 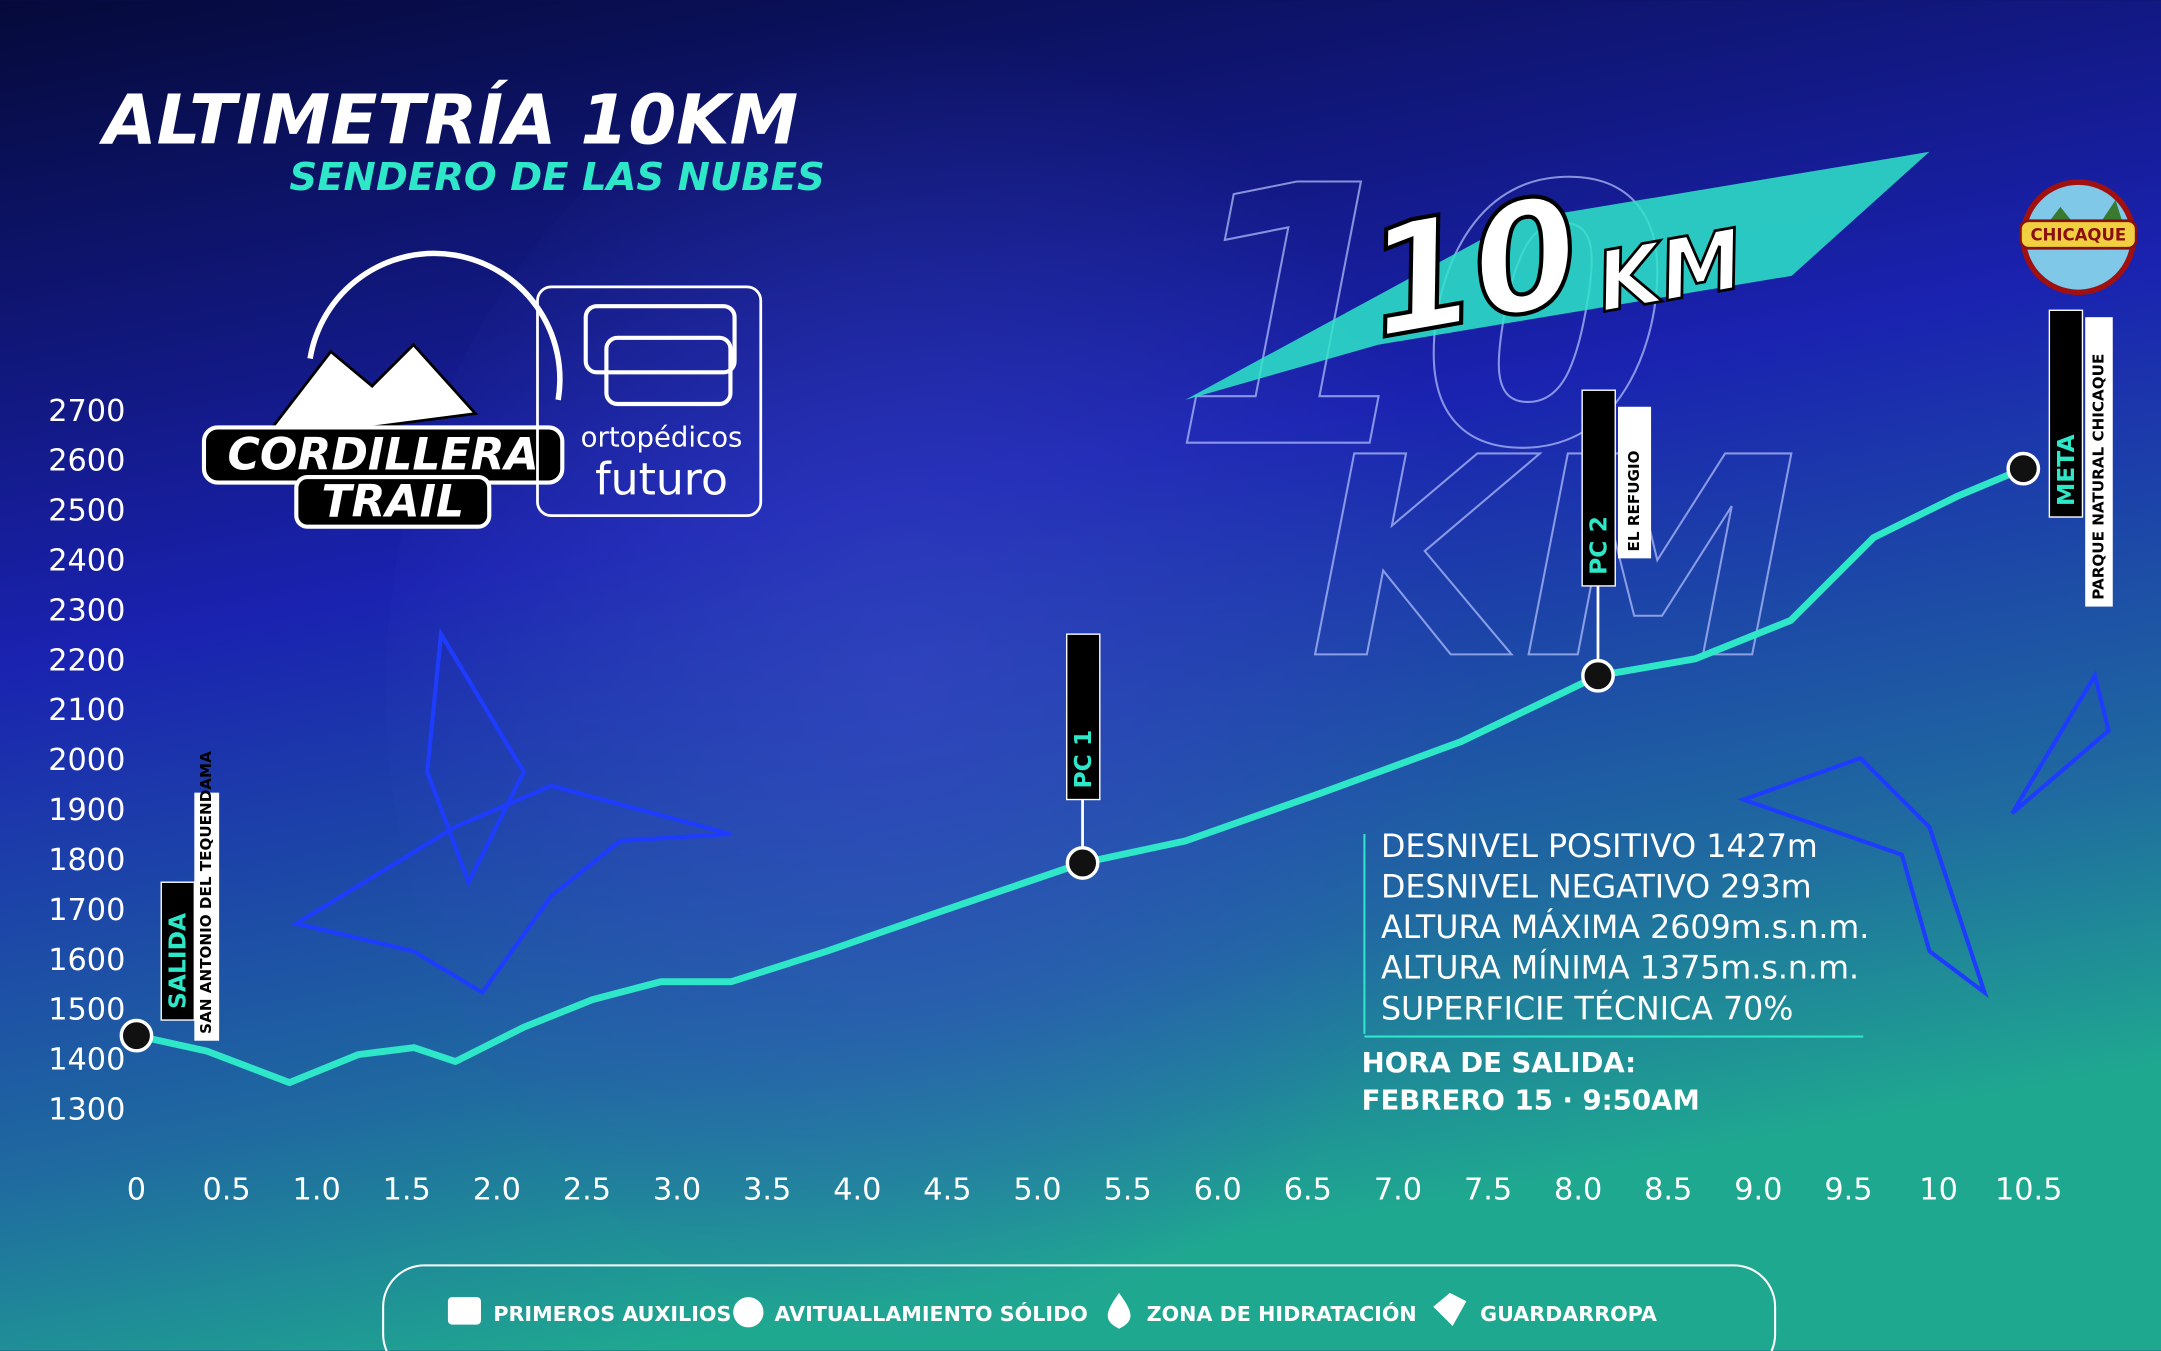 I want to click on y-tick-label: 2200, so click(x=86, y=660).